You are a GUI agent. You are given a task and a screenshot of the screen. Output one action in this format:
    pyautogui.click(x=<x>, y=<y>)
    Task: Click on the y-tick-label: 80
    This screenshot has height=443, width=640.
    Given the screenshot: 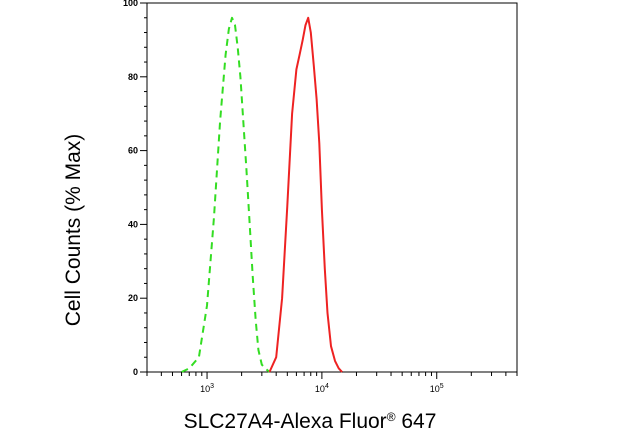 What is the action you would take?
    pyautogui.click(x=133, y=77)
    